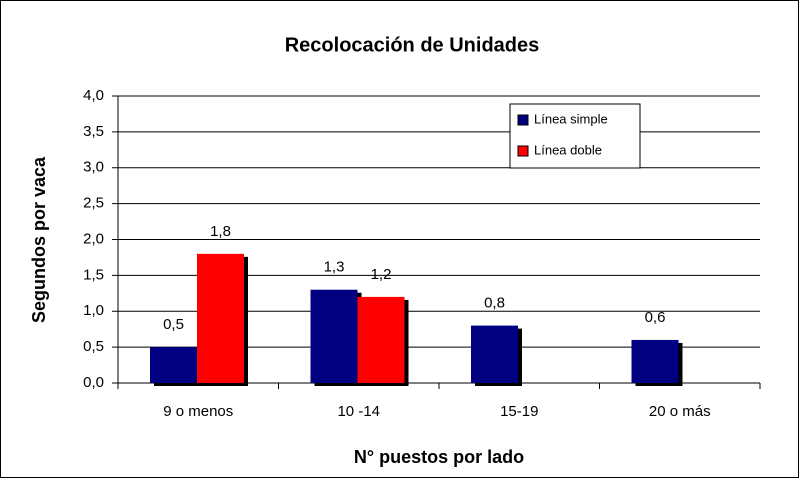 The height and width of the screenshot is (478, 799). I want to click on y-axis-label: Segundos por vaca, so click(39, 239).